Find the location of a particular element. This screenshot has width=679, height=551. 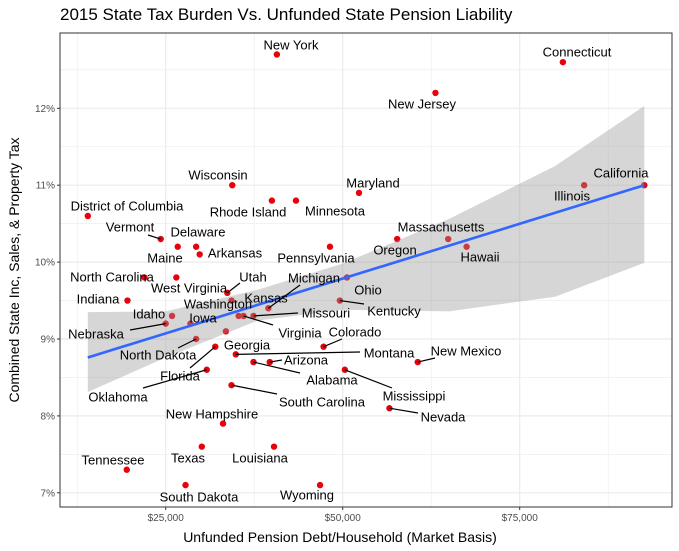

point-label: New York is located at coordinates (291, 45).